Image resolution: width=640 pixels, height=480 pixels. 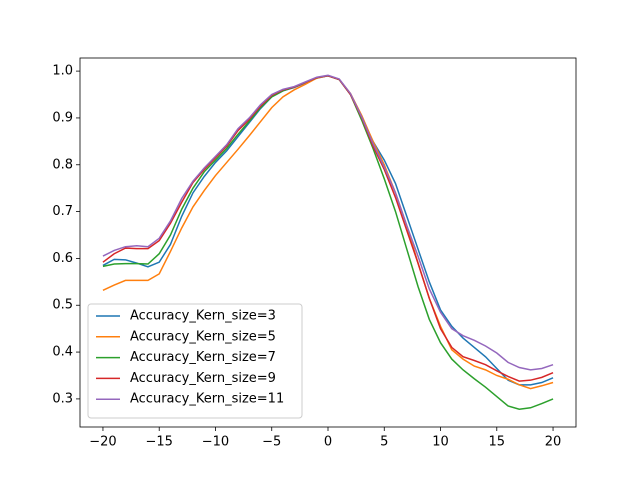 I want to click on y-tick-label: 0.9, so click(x=62, y=117).